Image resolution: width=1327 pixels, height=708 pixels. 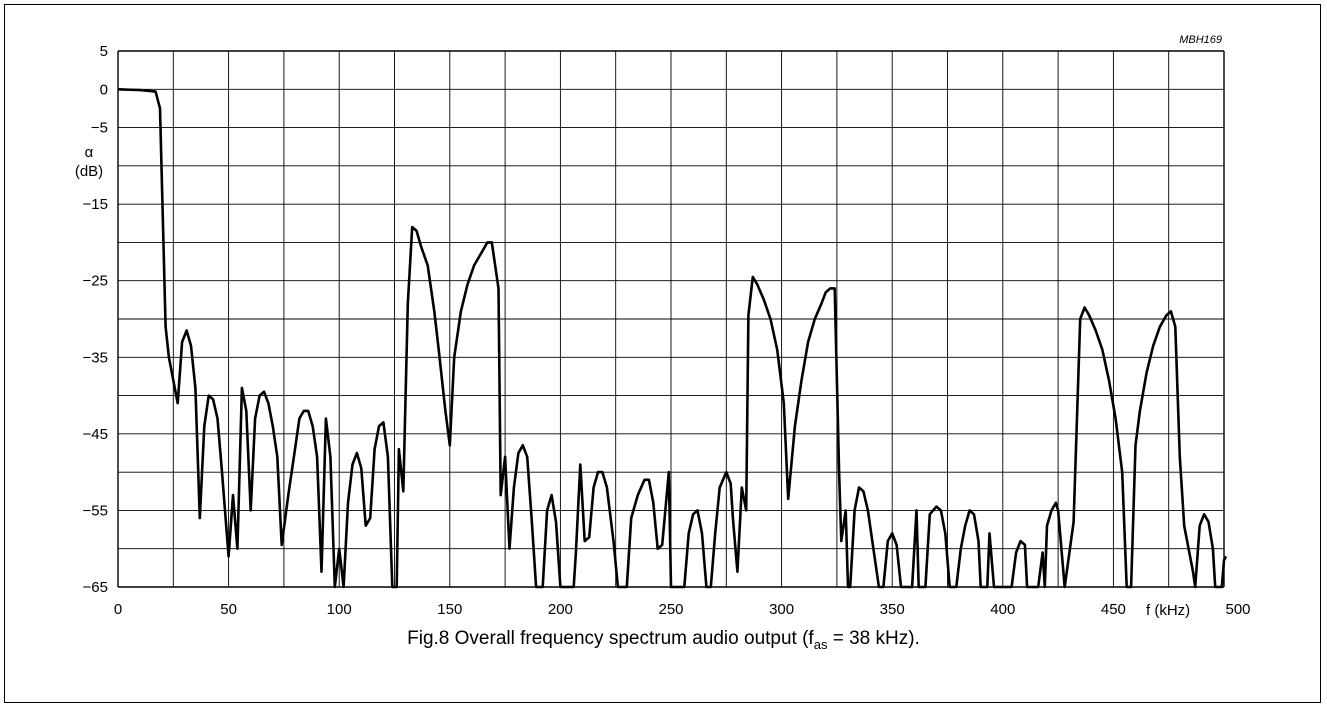 What do you see at coordinates (104, 89) in the screenshot?
I see `y-tick-label: 0` at bounding box center [104, 89].